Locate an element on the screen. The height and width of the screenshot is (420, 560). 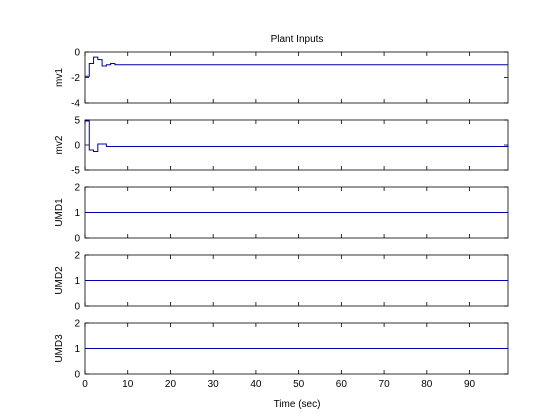
y-tick-label: 5 is located at coordinates (77, 121).